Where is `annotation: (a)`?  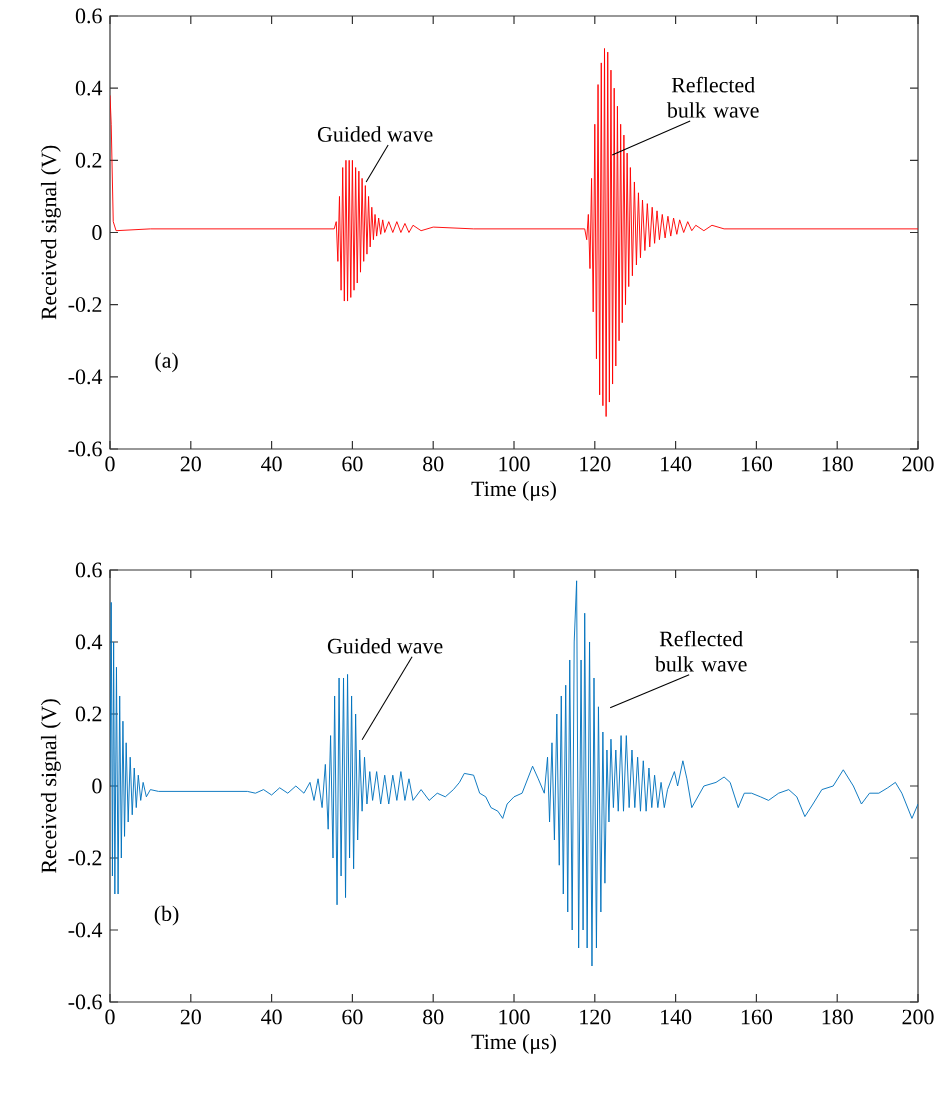 annotation: (a) is located at coordinates (166, 362).